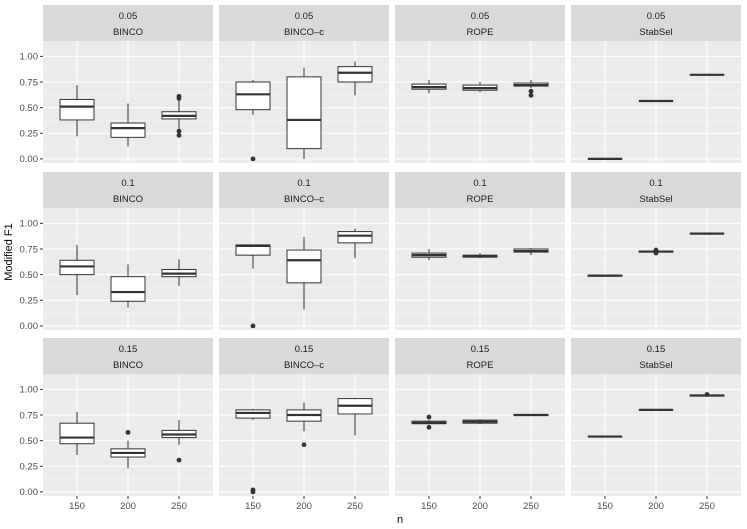 This screenshot has width=747, height=529. I want to click on facet-panel: 0.15 BINCO–c, so click(304, 417).